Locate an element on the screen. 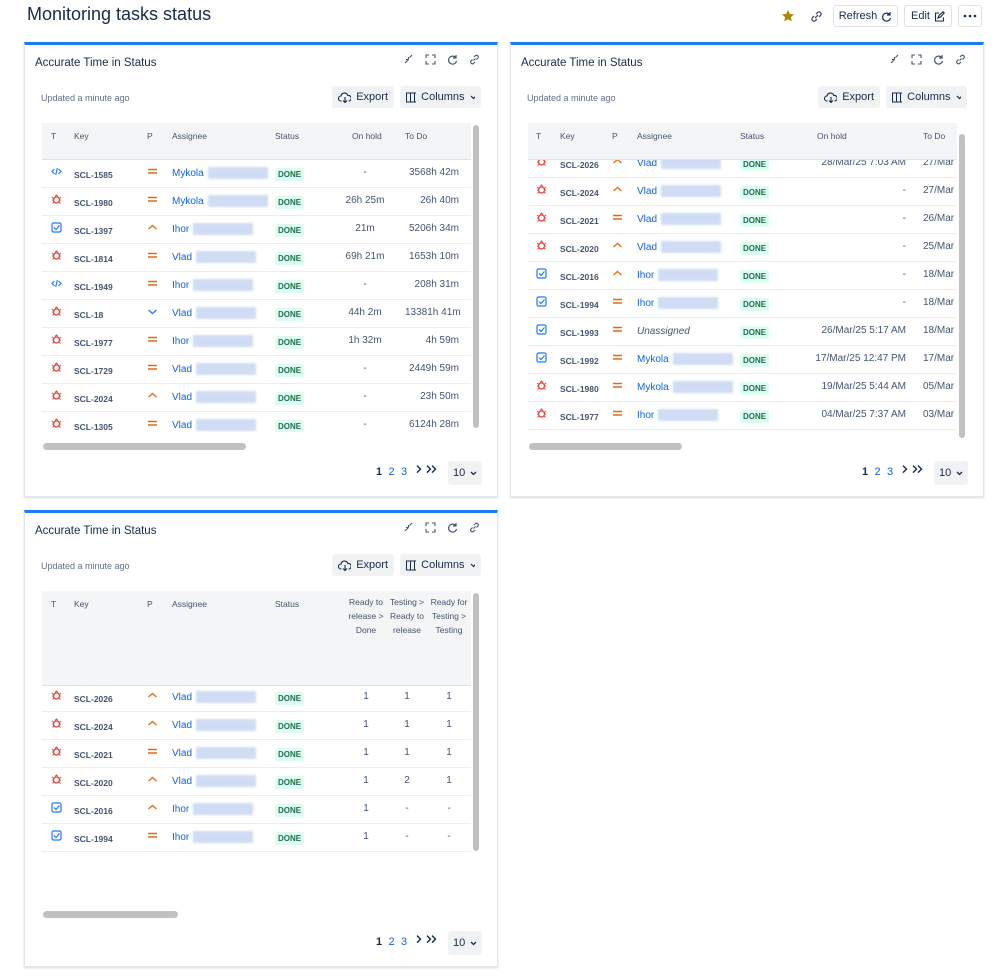 The height and width of the screenshot is (976, 999). issue-key: SCL-1992 is located at coordinates (579, 361).